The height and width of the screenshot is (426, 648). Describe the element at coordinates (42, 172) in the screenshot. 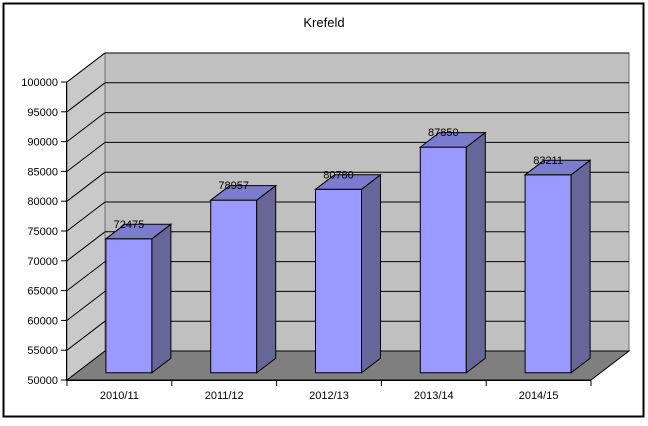

I see `y-tick-label: 85000` at that location.